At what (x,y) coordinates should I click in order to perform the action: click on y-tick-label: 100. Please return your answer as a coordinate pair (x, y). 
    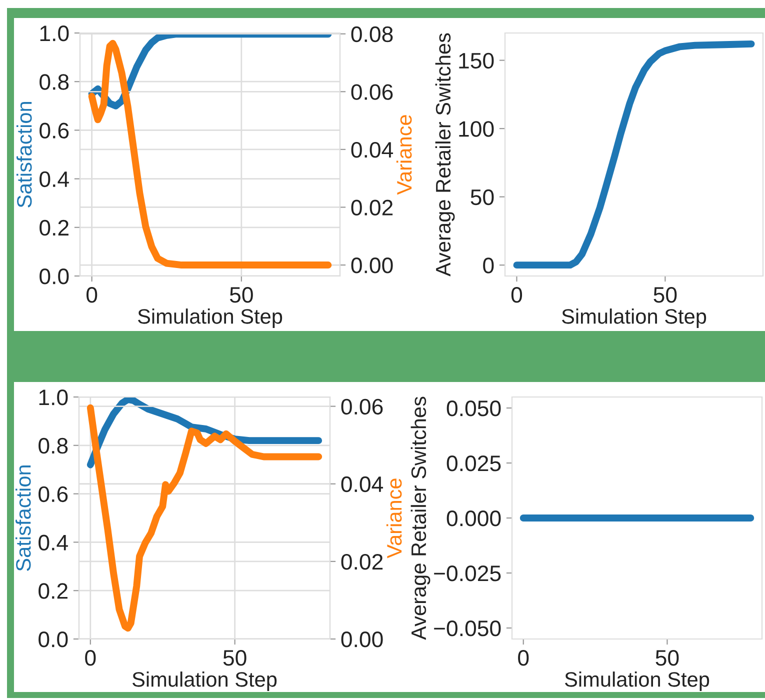
    Looking at the image, I should click on (476, 129).